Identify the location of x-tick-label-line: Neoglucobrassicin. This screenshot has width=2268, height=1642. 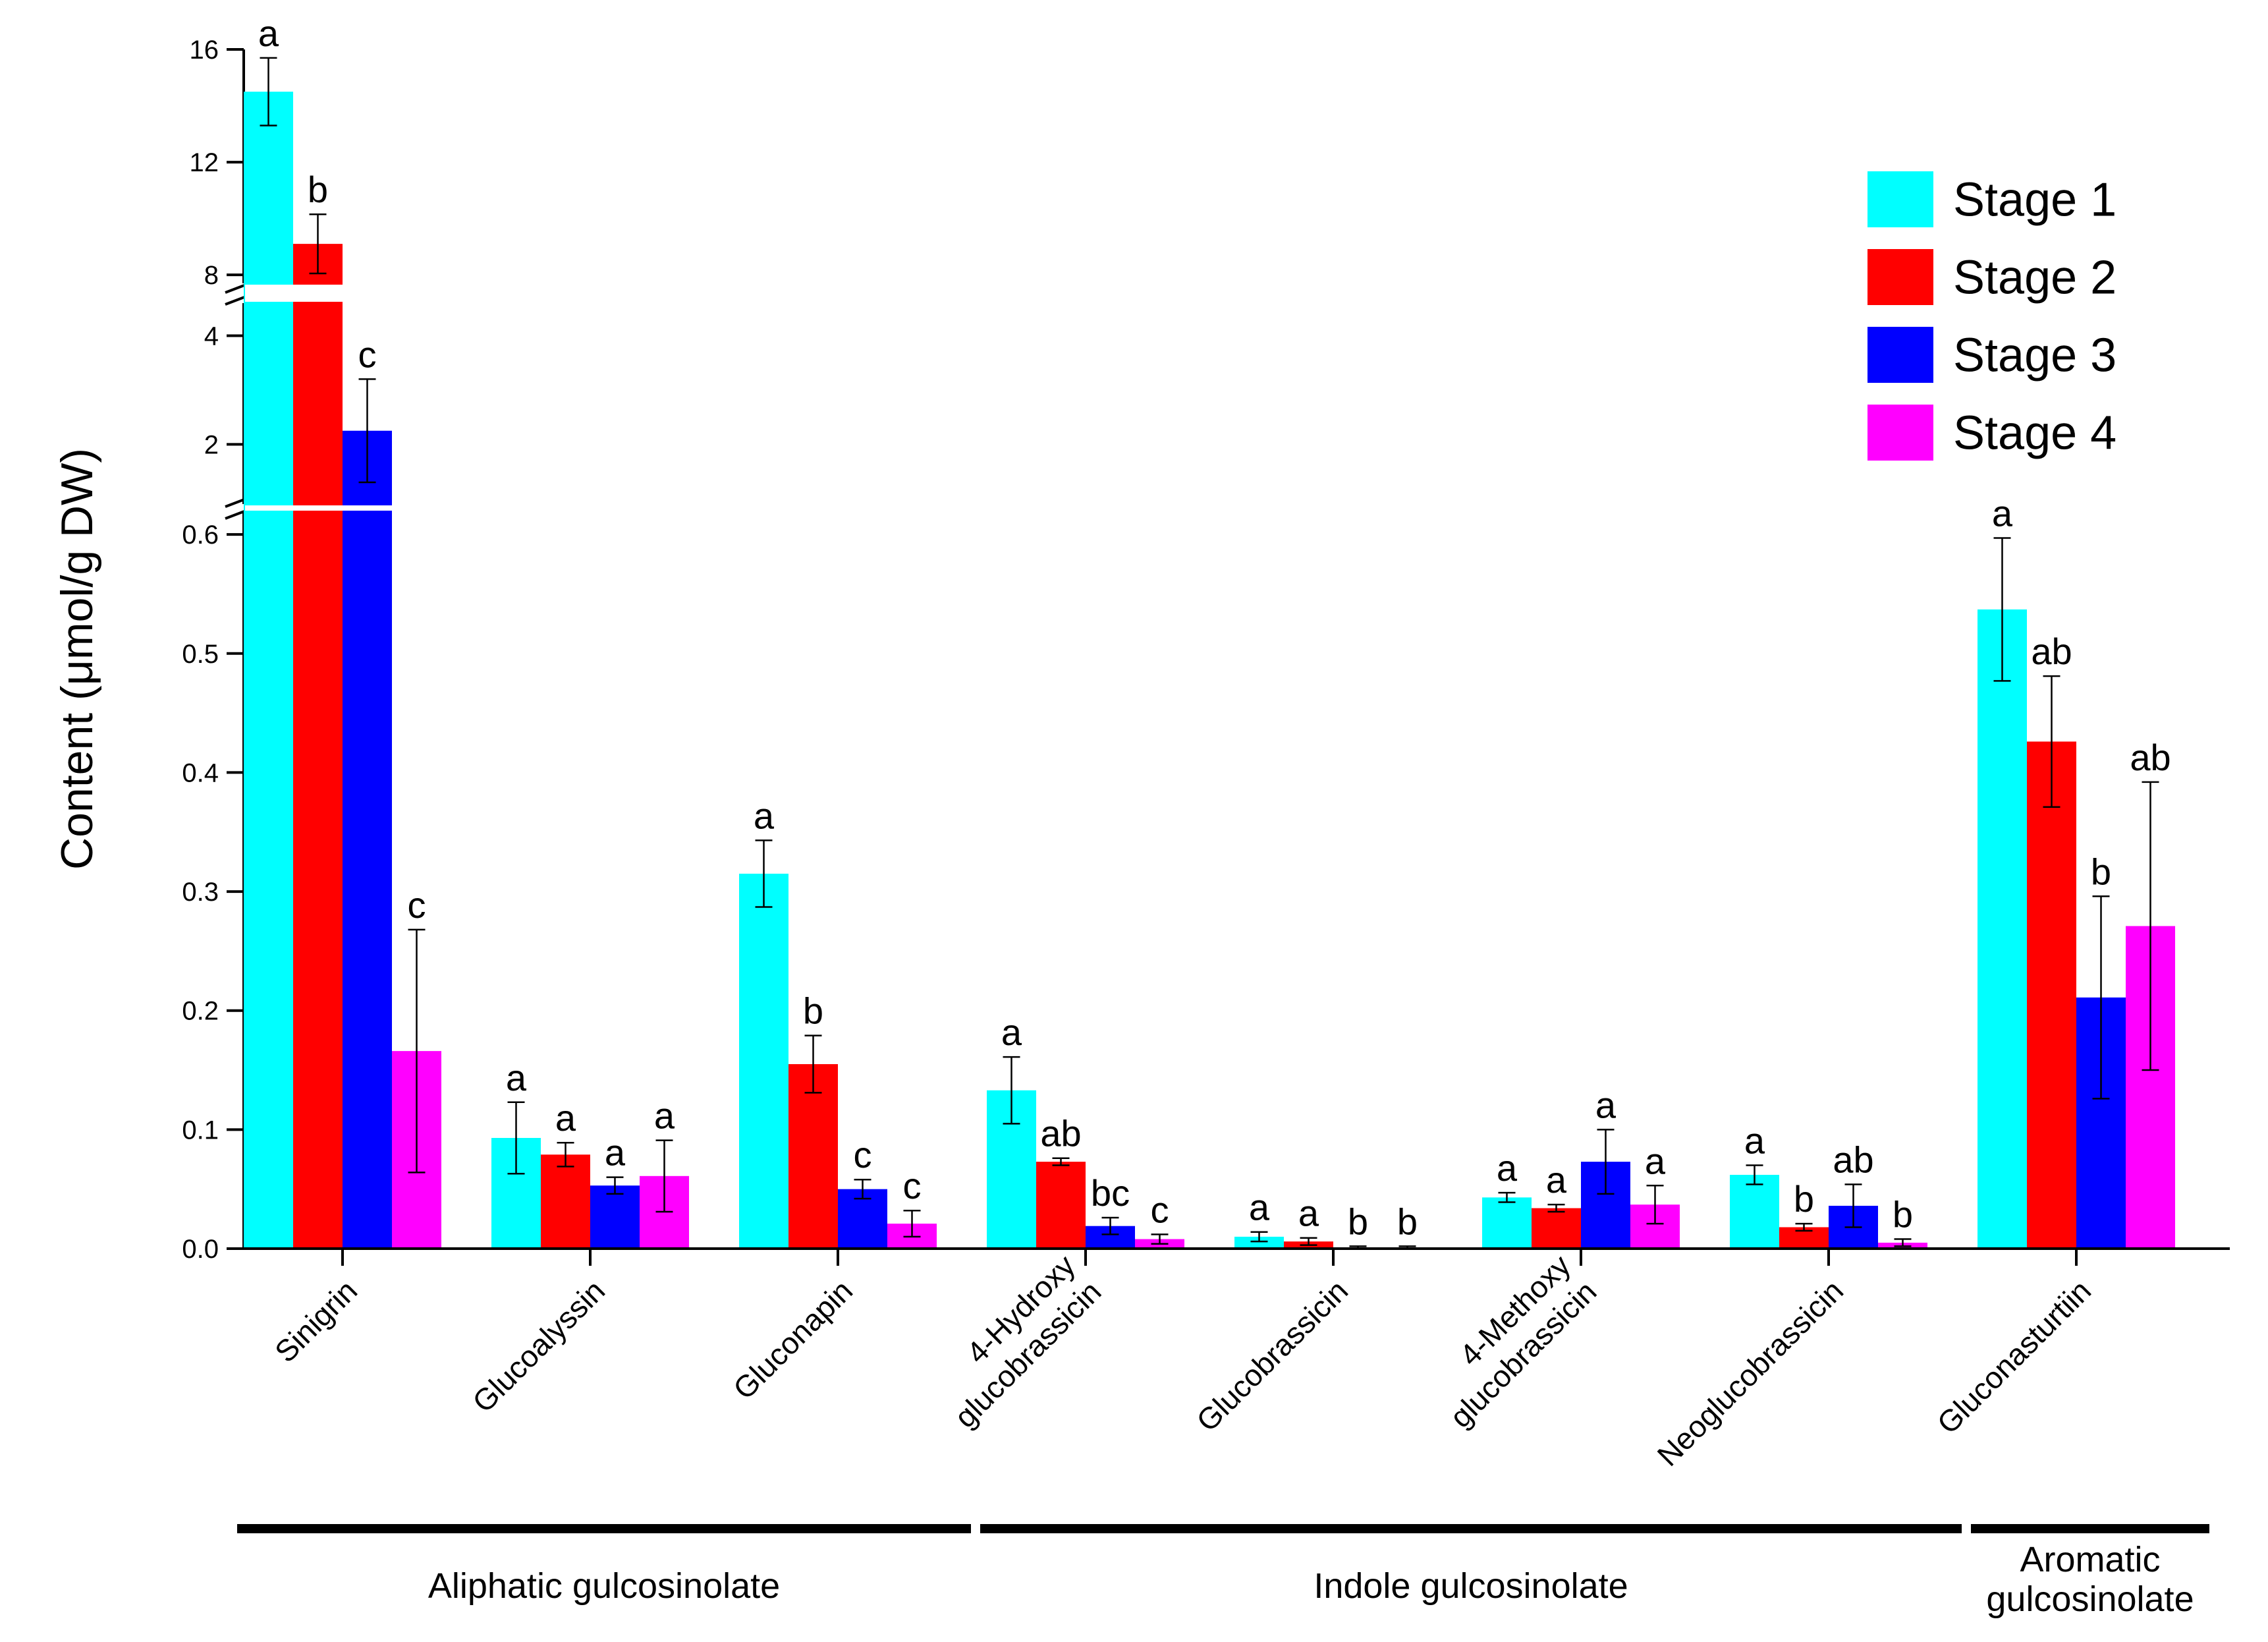
(1750, 1373).